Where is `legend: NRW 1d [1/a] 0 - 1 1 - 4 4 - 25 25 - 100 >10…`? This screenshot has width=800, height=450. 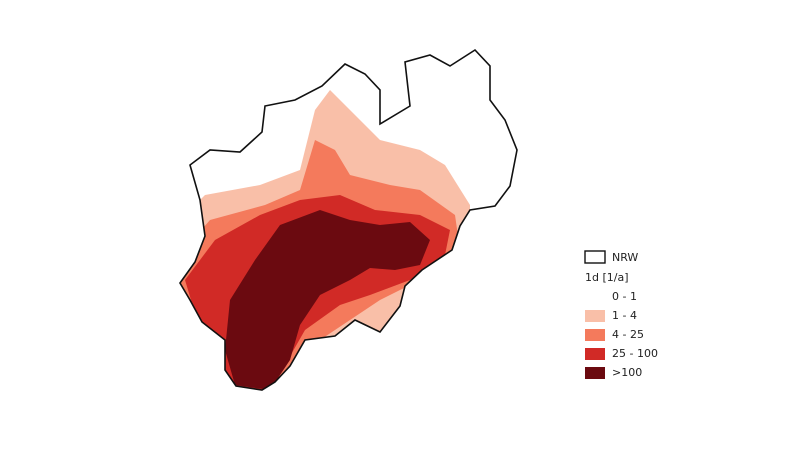 legend: NRW 1d [1/a] 0 - 1 1 - 4 4 - 25 25 - 100 >10… is located at coordinates (621, 314).